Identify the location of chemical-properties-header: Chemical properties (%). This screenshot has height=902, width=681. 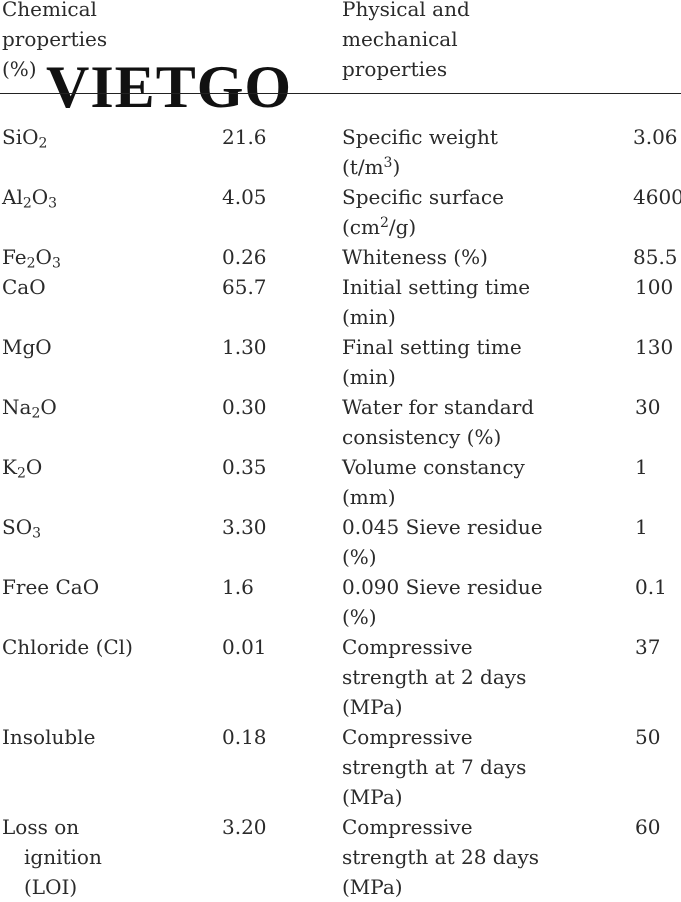
(77, 42).